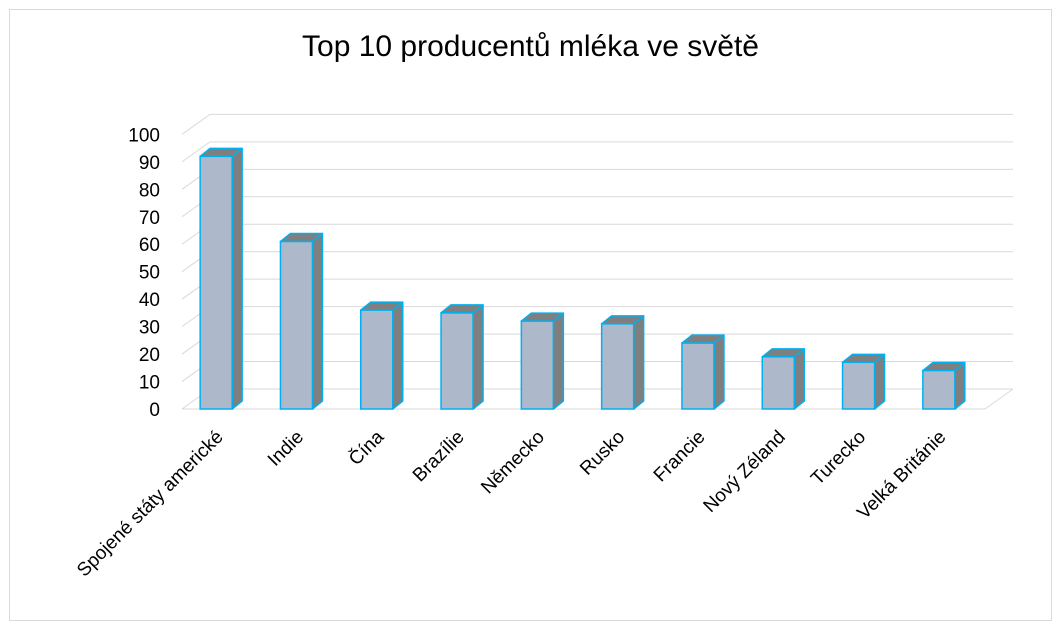  Describe the element at coordinates (530, 46) in the screenshot. I see `chart-title: Top 10 producentů mléka ve světě` at that location.